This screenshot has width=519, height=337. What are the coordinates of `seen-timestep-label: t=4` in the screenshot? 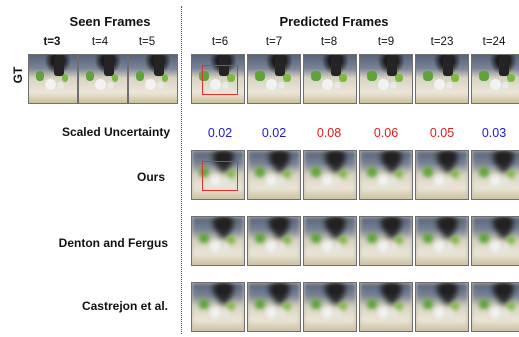 It's located at (100, 42).